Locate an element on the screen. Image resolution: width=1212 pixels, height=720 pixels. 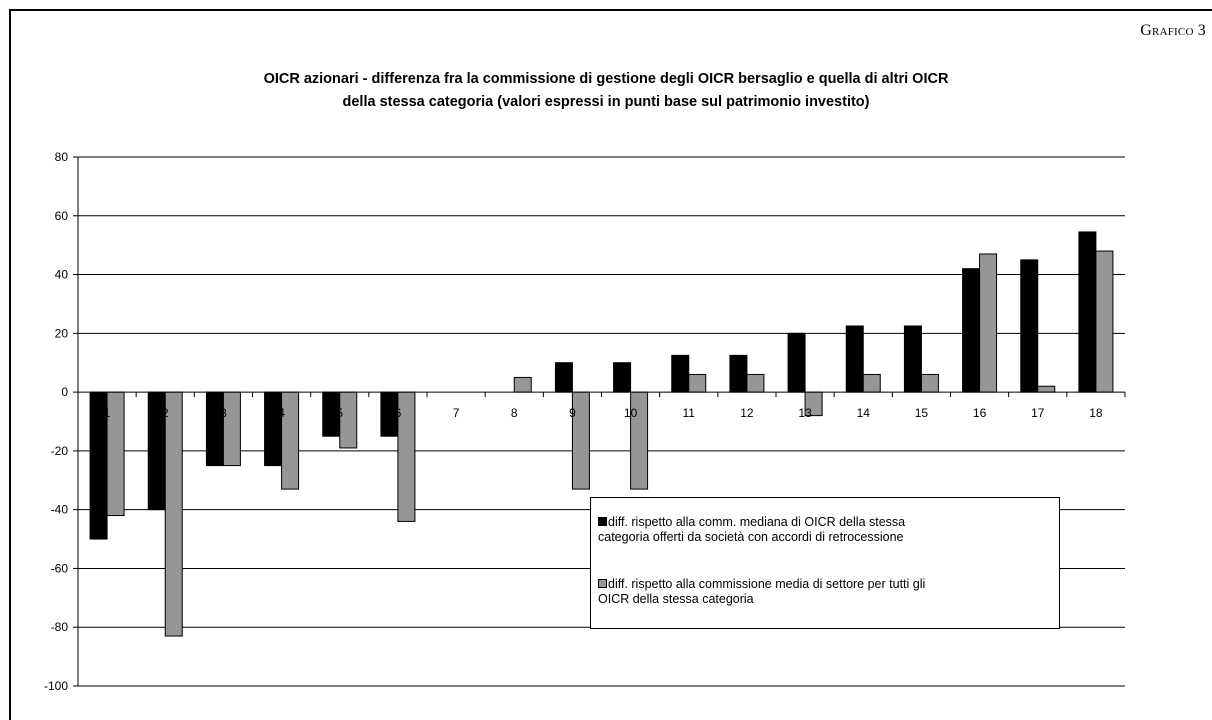
legend-label-series-2-line-2: OICR della stessa categoria is located at coordinates (676, 599).